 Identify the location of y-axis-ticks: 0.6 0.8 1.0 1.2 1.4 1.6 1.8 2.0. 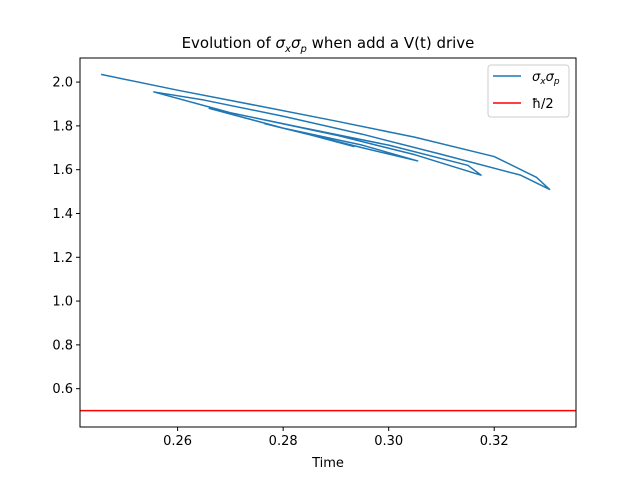
(66, 236).